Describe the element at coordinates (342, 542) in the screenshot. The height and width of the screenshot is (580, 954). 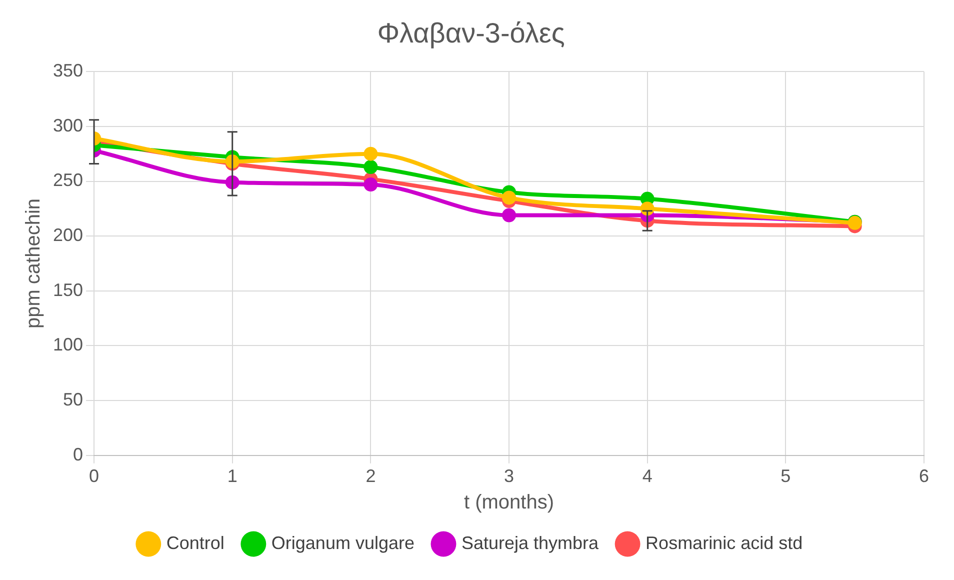
I see `legend-label: Origanum vulgare` at that location.